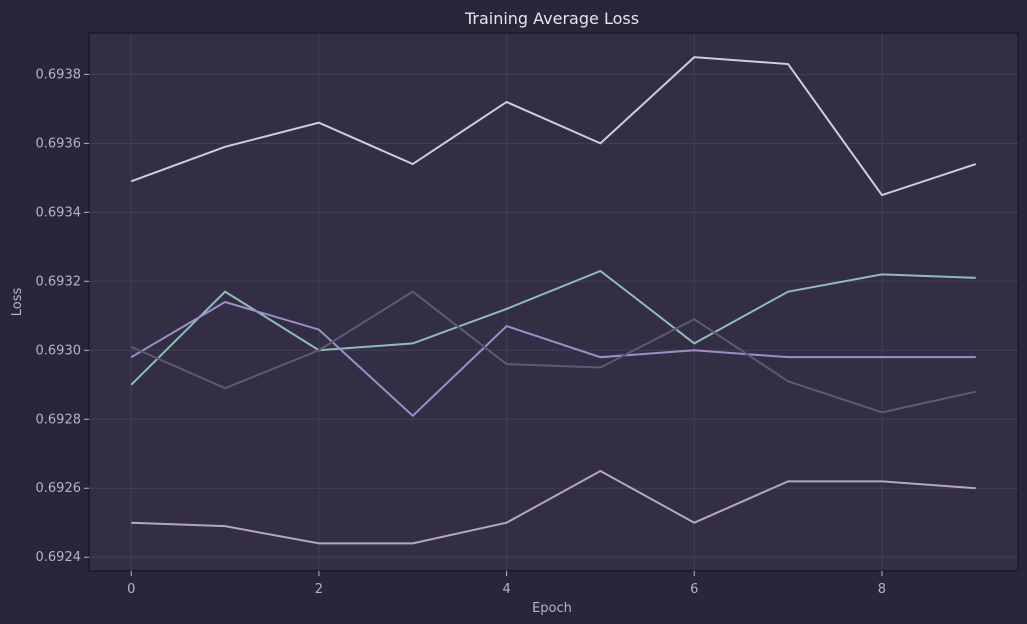 The image size is (1027, 624). What do you see at coordinates (59, 74) in the screenshot?
I see `y-tick-label: 0.6938` at bounding box center [59, 74].